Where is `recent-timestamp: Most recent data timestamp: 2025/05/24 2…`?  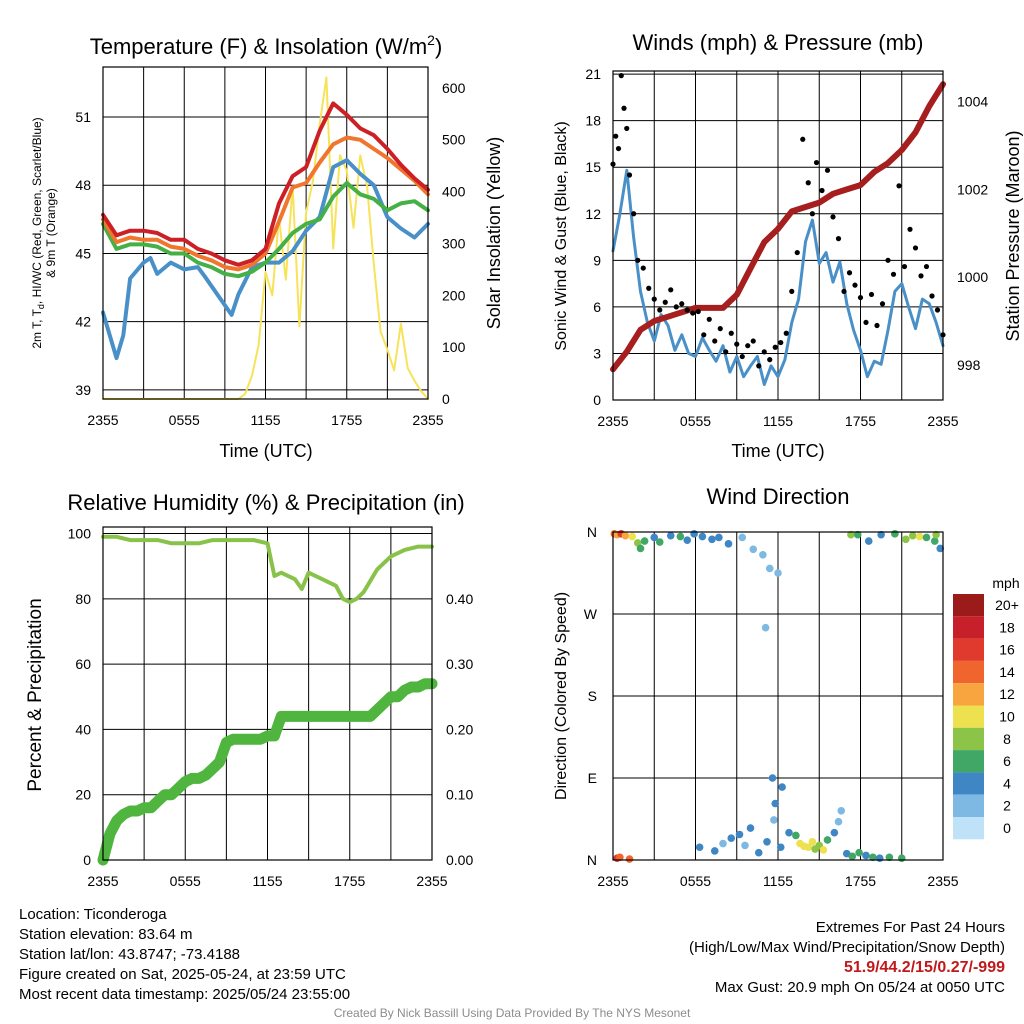
recent-timestamp: Most recent data timestamp: 2025/05/24 2… is located at coordinates (185, 994).